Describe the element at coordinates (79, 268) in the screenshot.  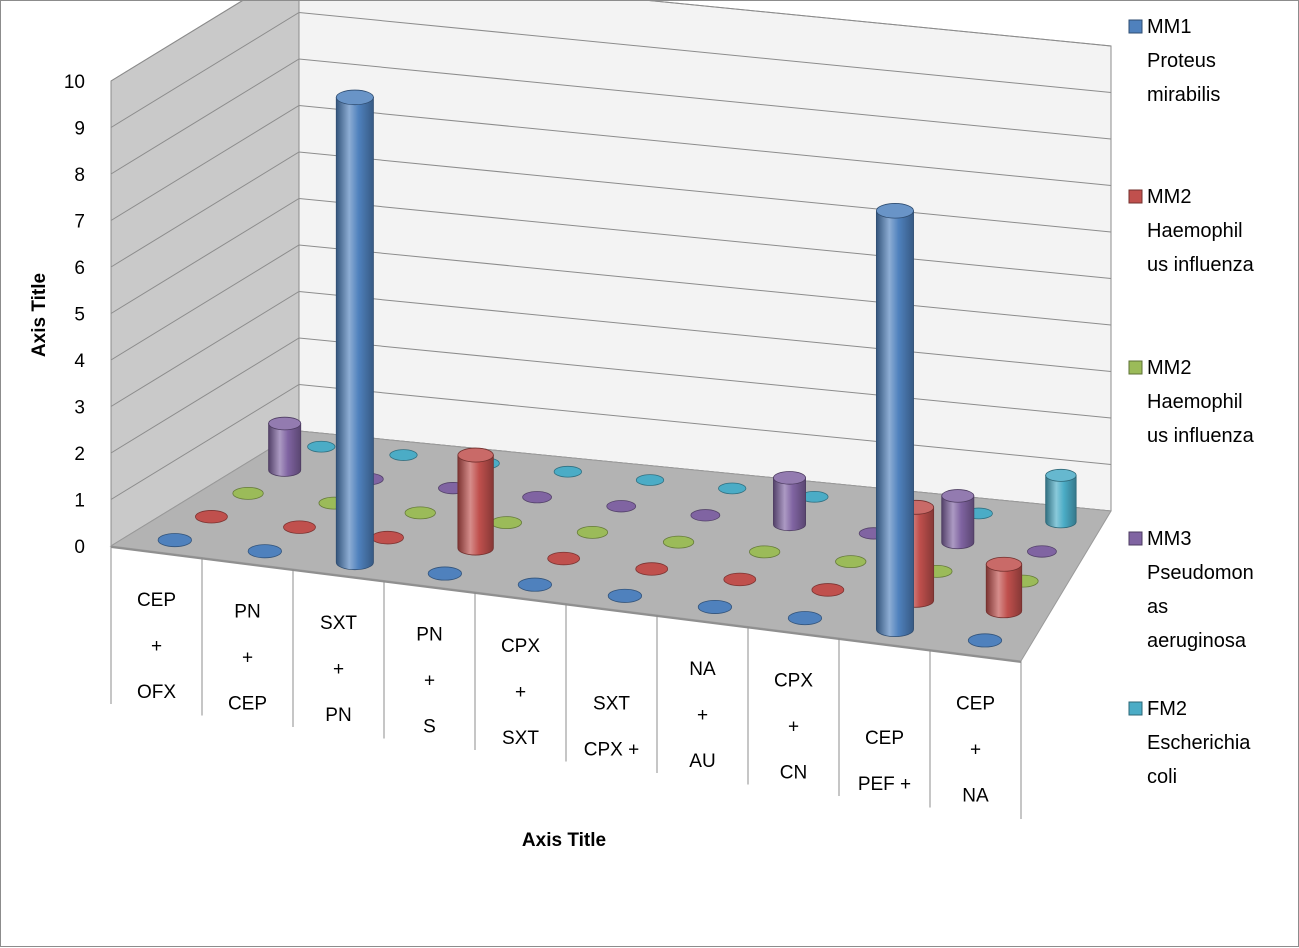
I see `y-tick-label: 6` at that location.